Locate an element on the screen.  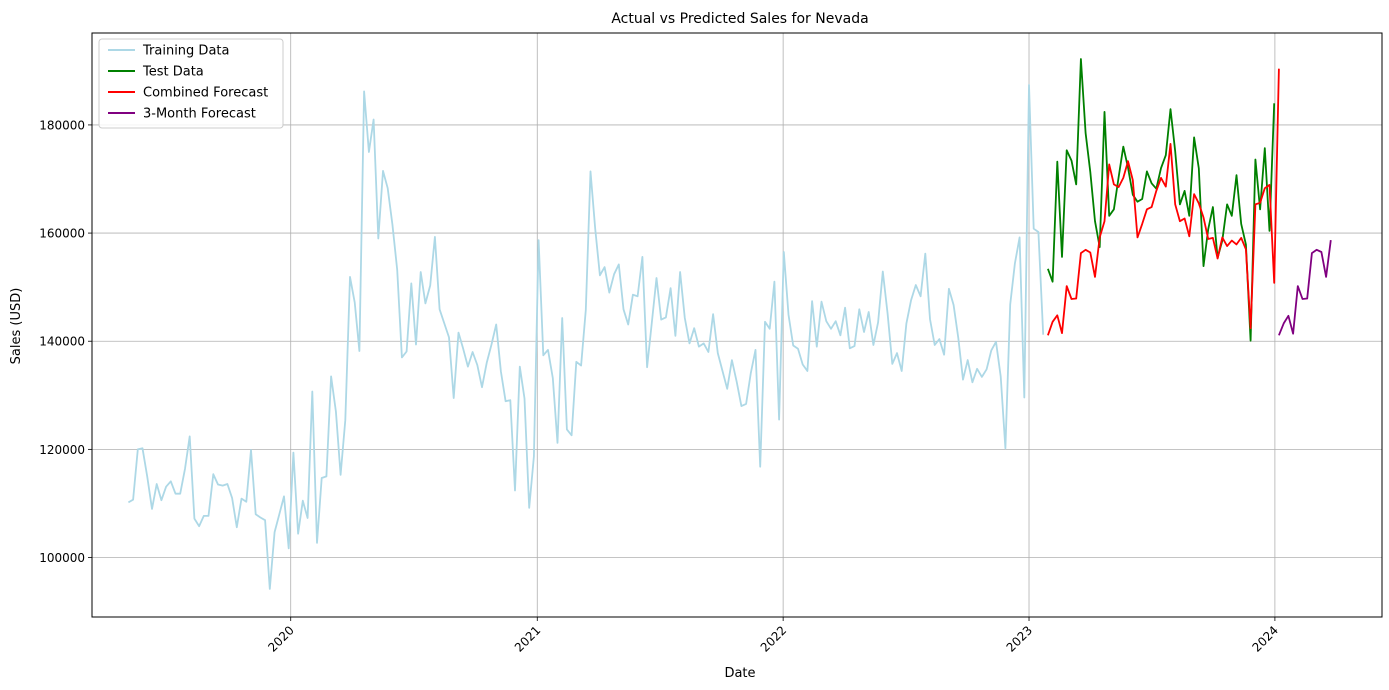
x-tick-label: 2021 is located at coordinates (527, 638).